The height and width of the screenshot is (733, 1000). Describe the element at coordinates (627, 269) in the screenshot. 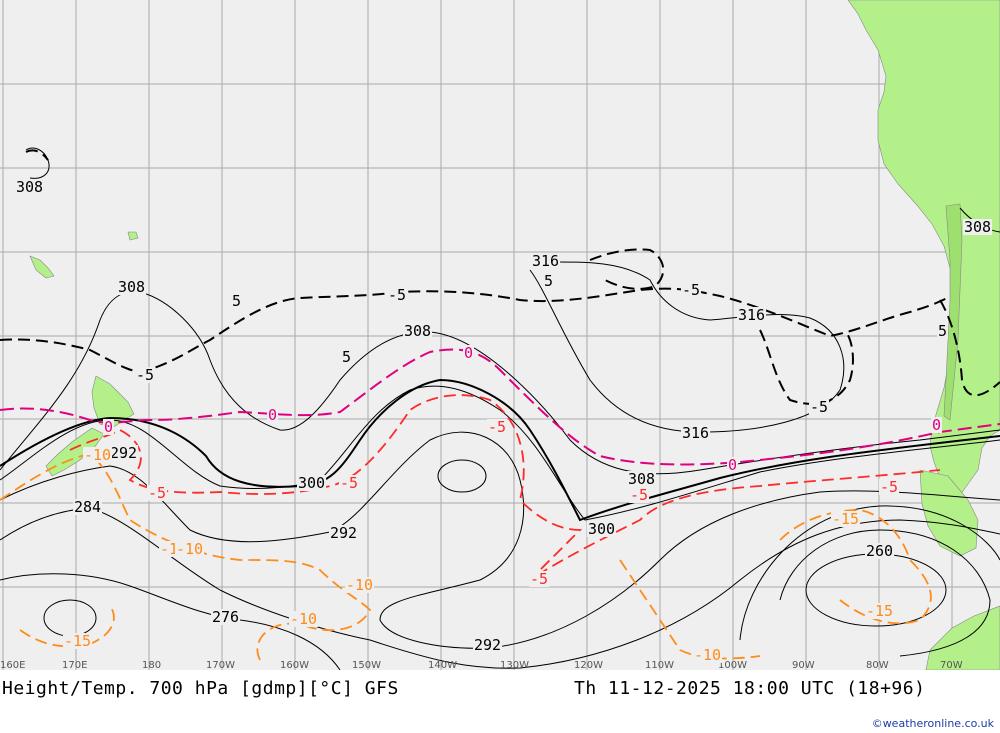

I see `isotherm-5-loop` at that location.